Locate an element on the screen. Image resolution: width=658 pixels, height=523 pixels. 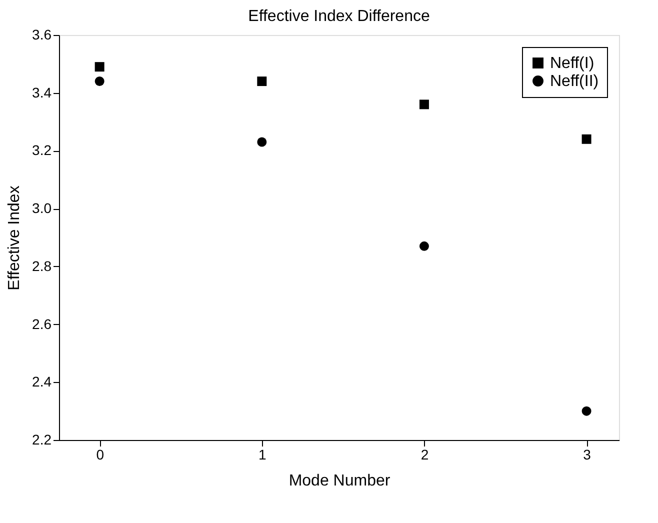
x-tick-label: 2 is located at coordinates (424, 454).